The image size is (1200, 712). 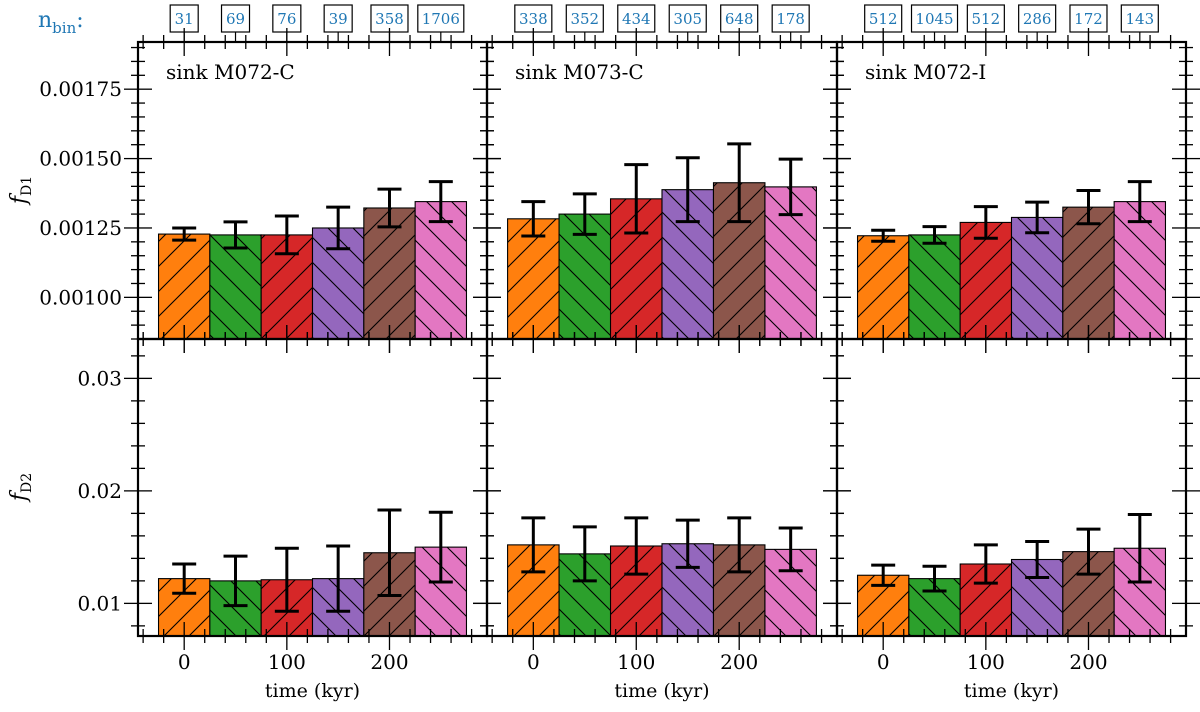 What do you see at coordinates (533, 23) in the screenshot?
I see `nbin-box: 338` at bounding box center [533, 23].